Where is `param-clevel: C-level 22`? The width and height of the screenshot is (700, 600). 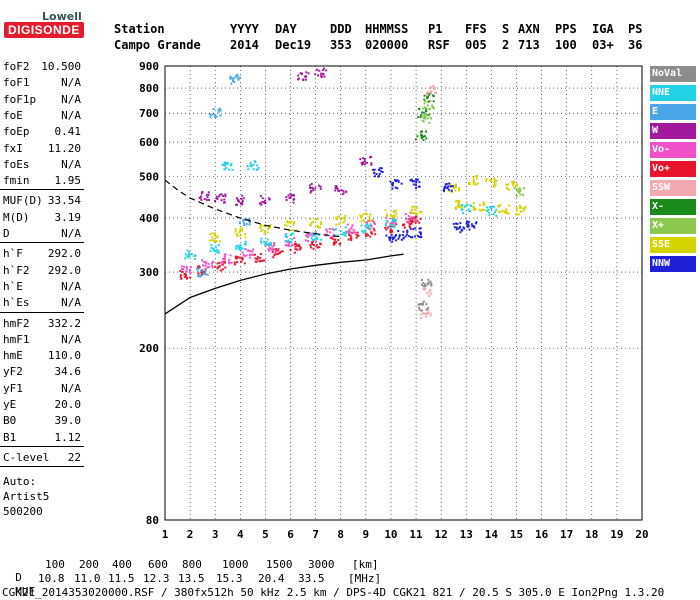
param-clevel: C-level 22 is located at coordinates (42, 458).